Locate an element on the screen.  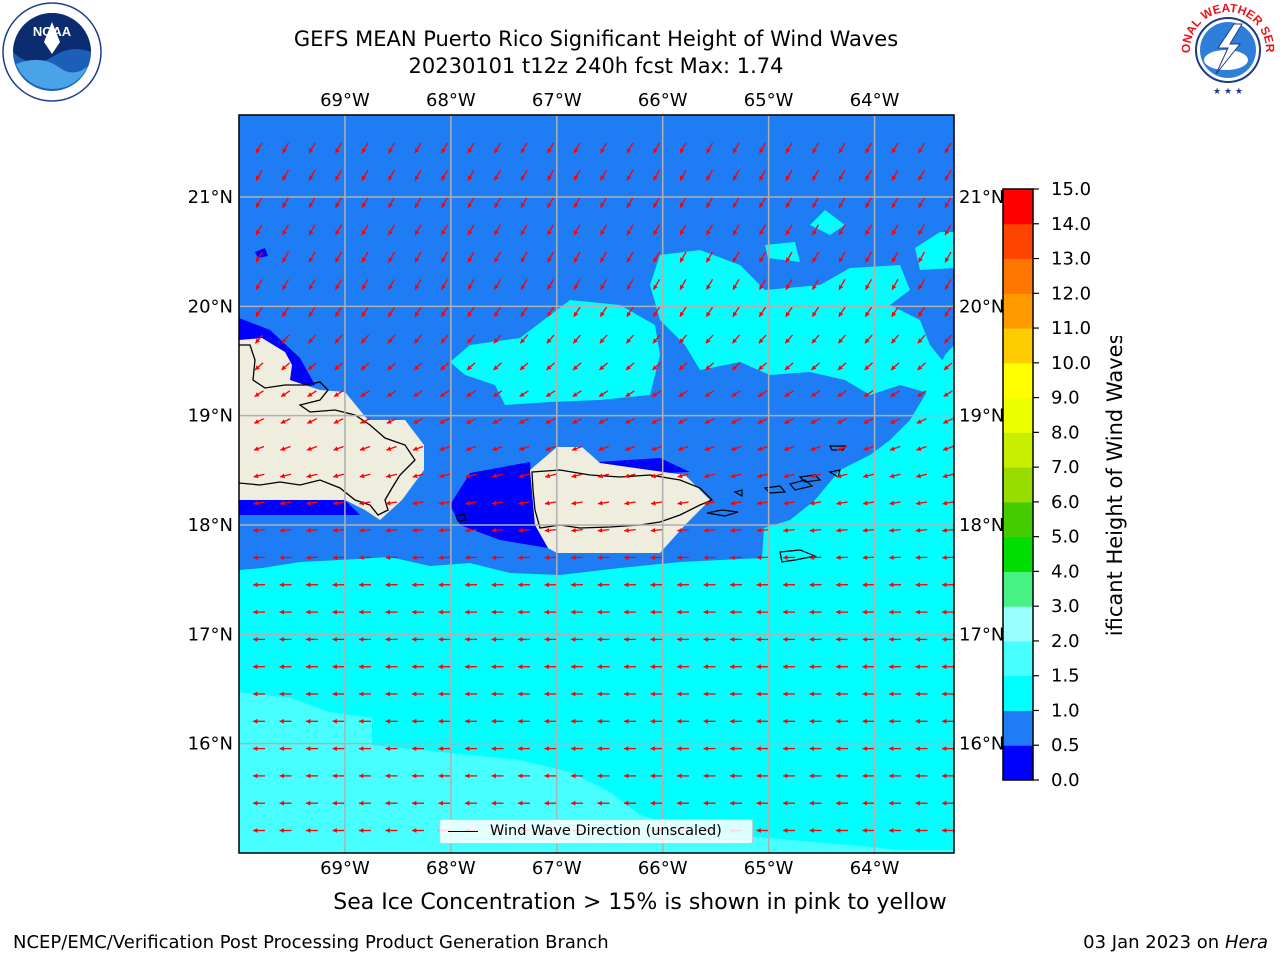
colorbar-tick-label: 13.0 is located at coordinates (1071, 259).